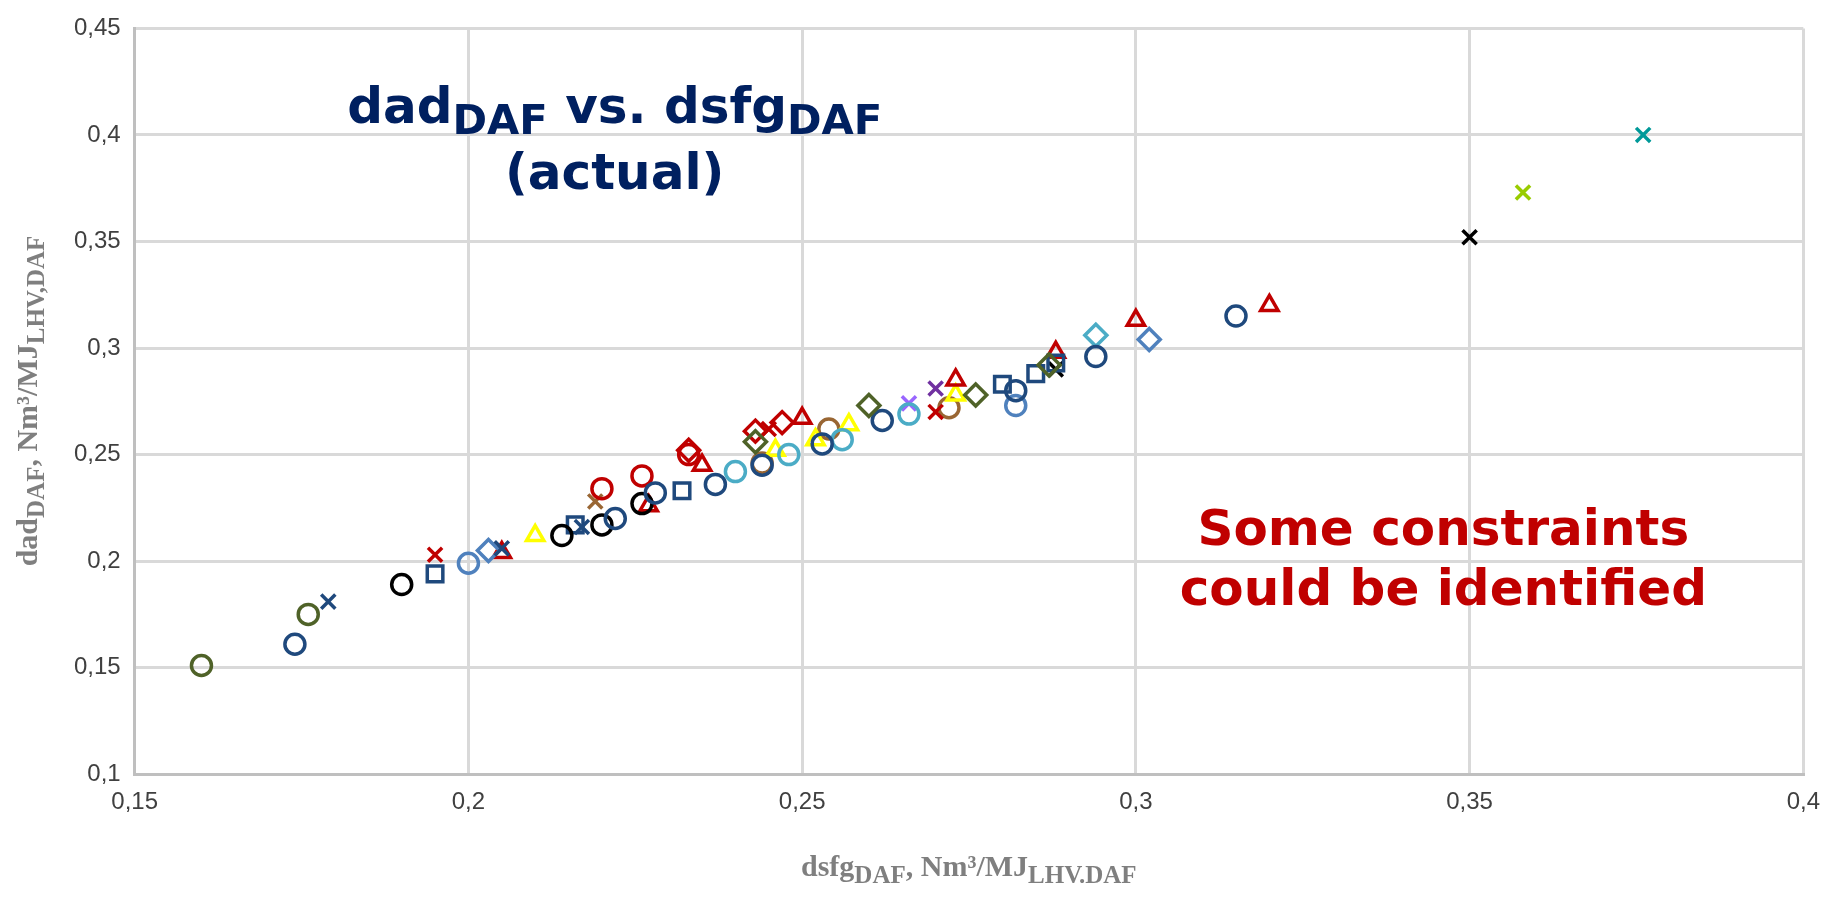 This screenshot has height=921, width=1834. Describe the element at coordinates (104, 772) in the screenshot. I see `y-tick-label: 0,1` at that location.